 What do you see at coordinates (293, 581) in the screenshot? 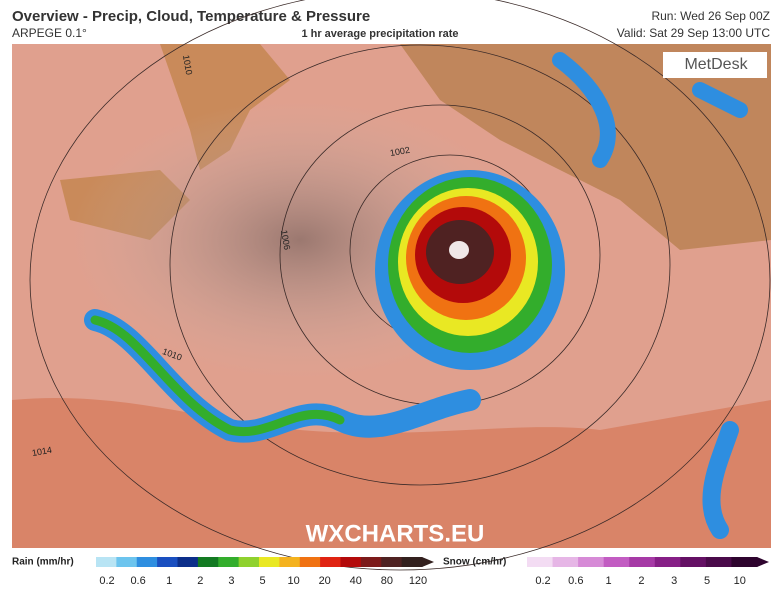
I see `rain-tick-label: 10` at bounding box center [293, 581].